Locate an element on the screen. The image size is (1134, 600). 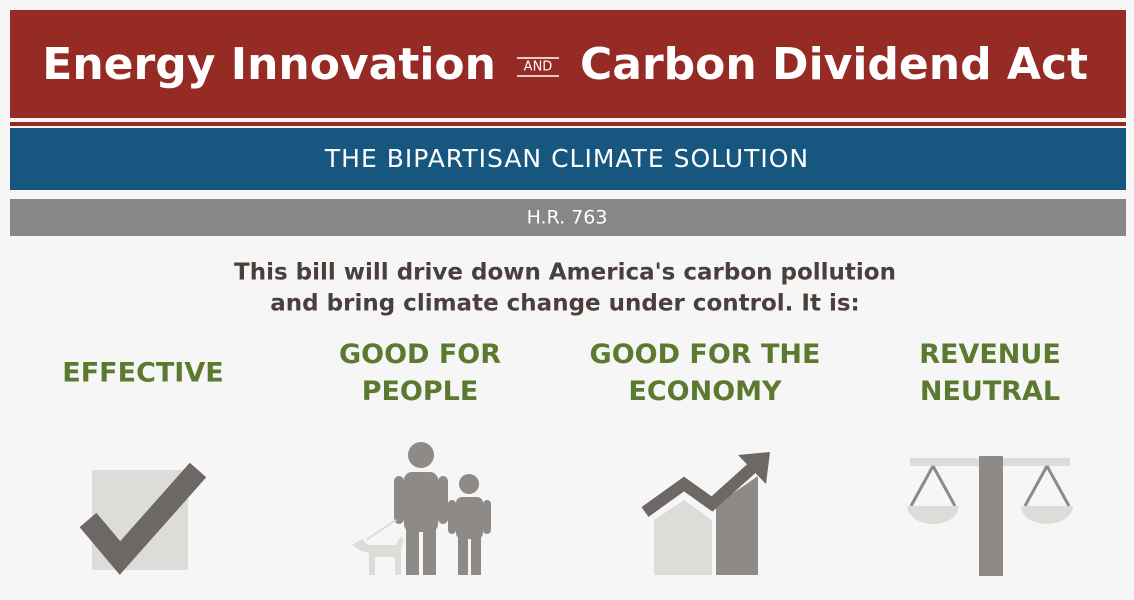
title-left: Energy Innovation is located at coordinates (269, 64).